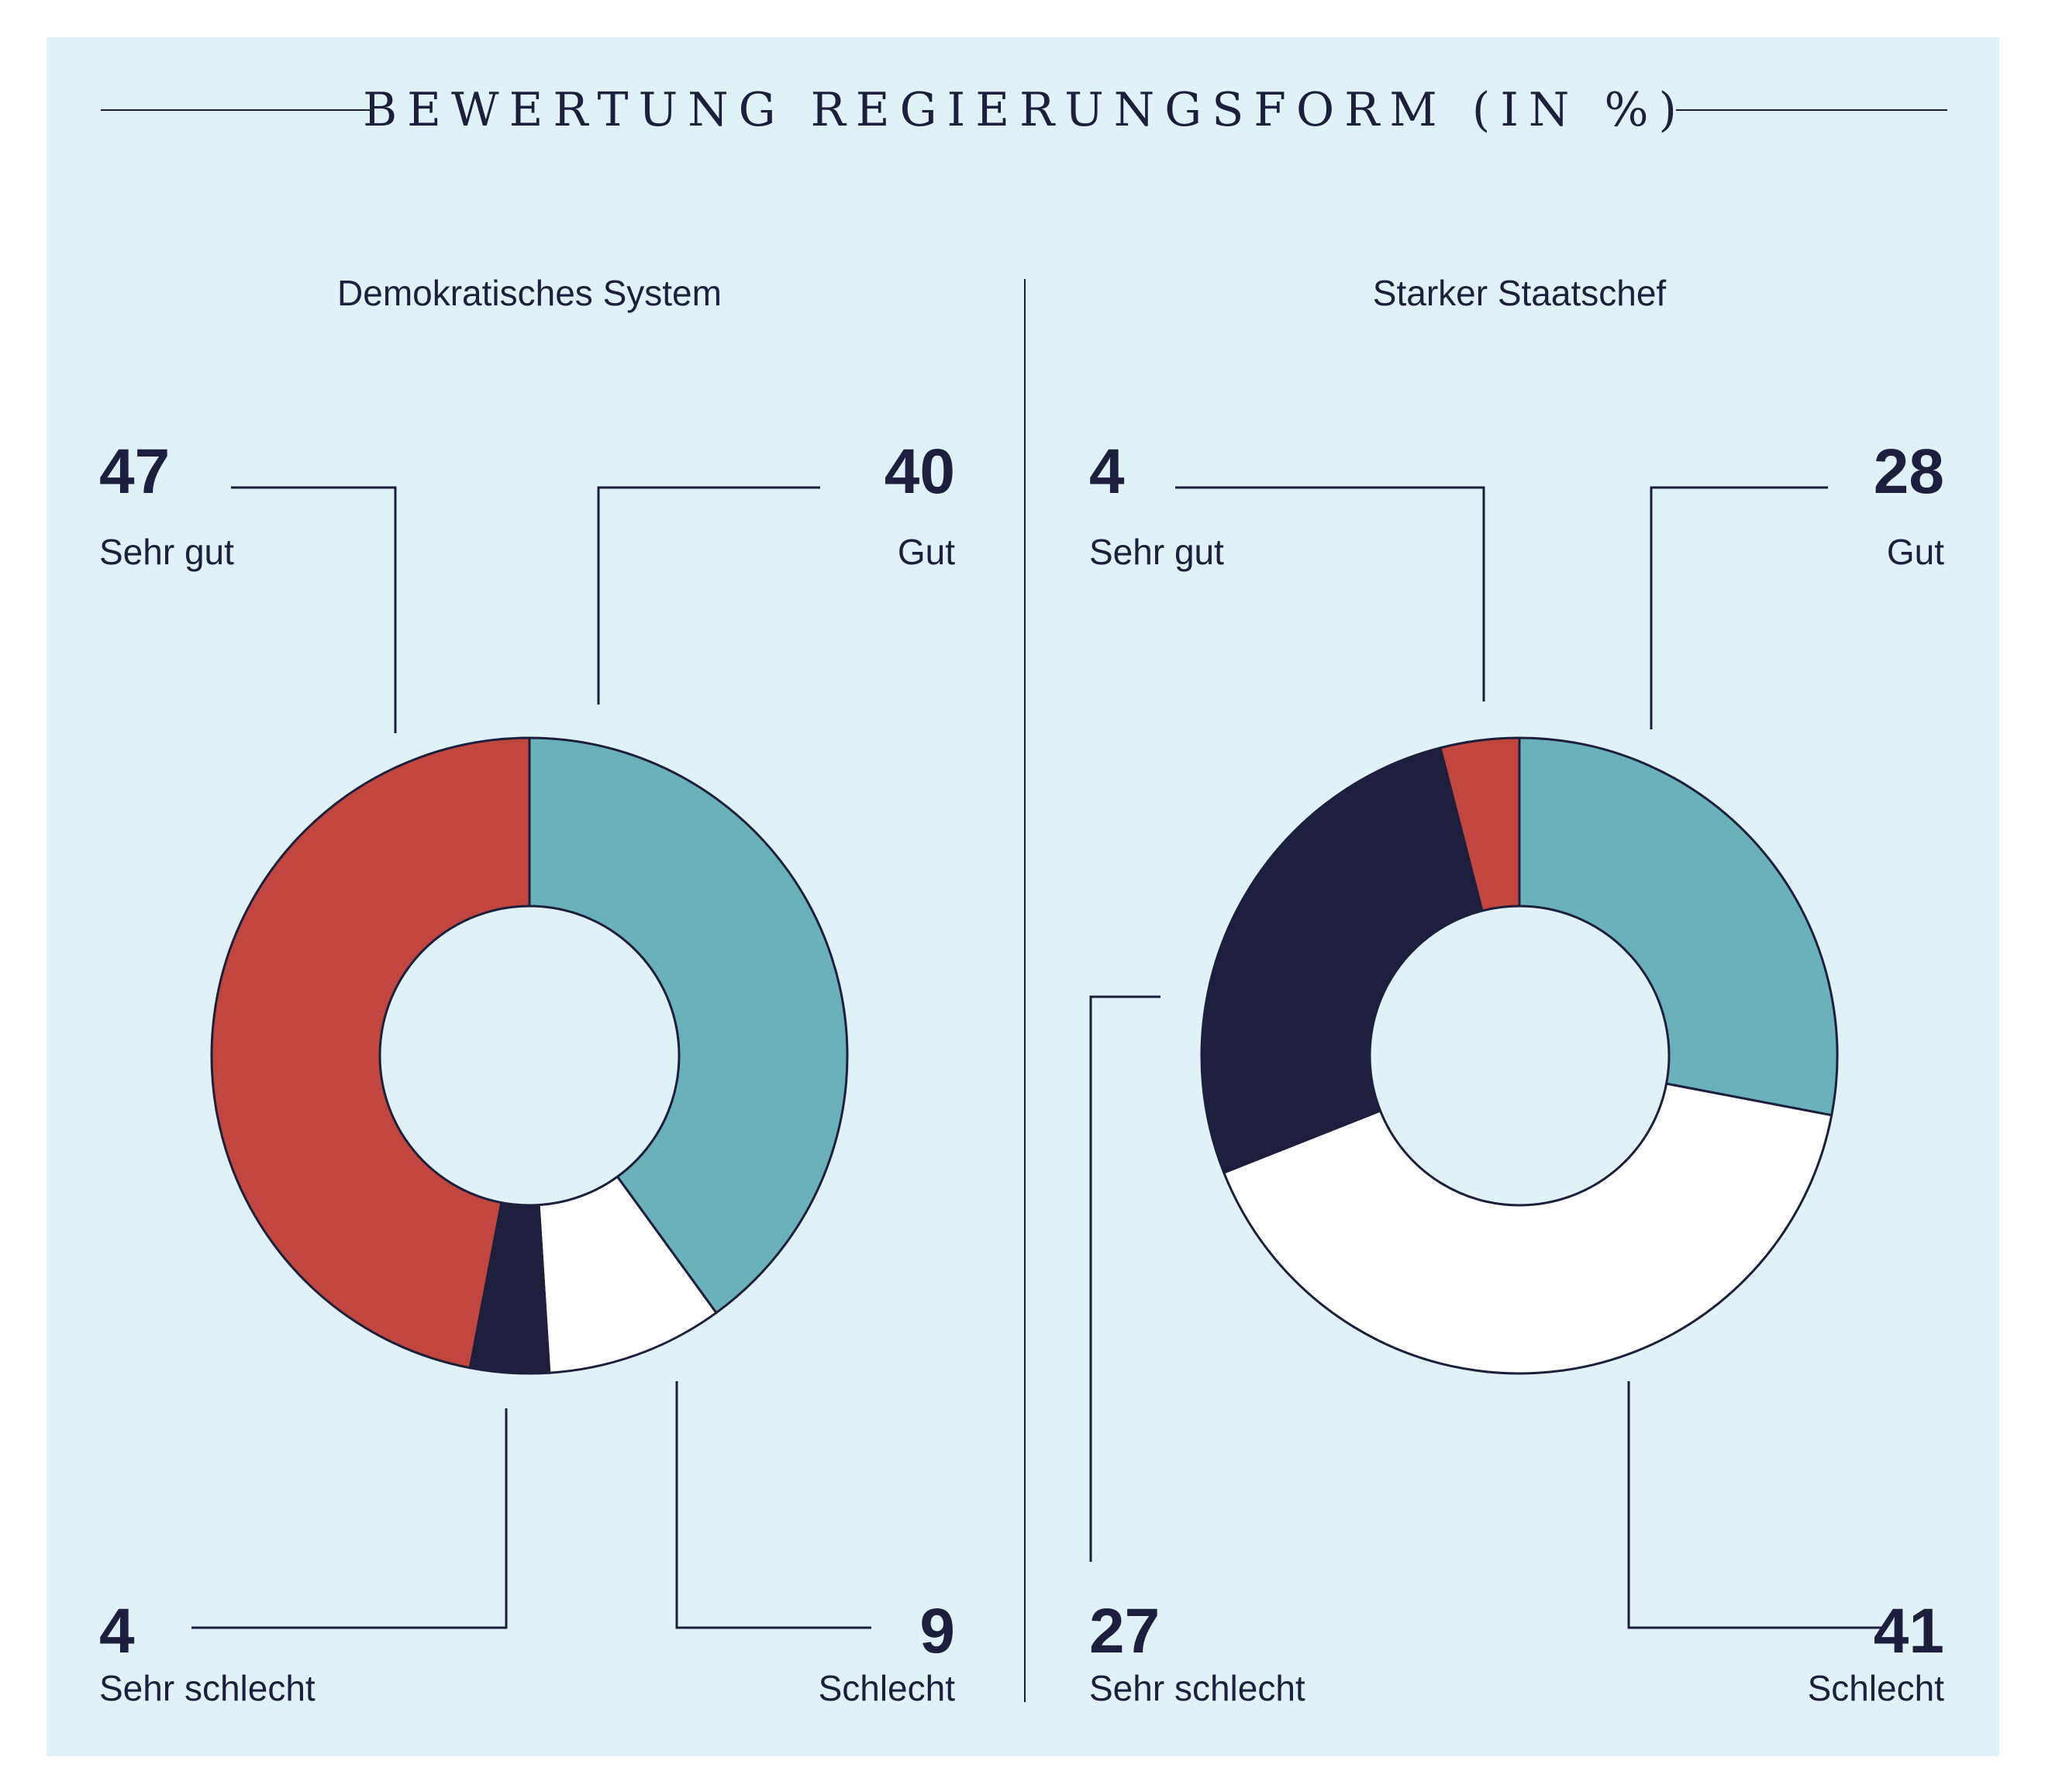  I want to click on right-donut, so click(1519, 1055).